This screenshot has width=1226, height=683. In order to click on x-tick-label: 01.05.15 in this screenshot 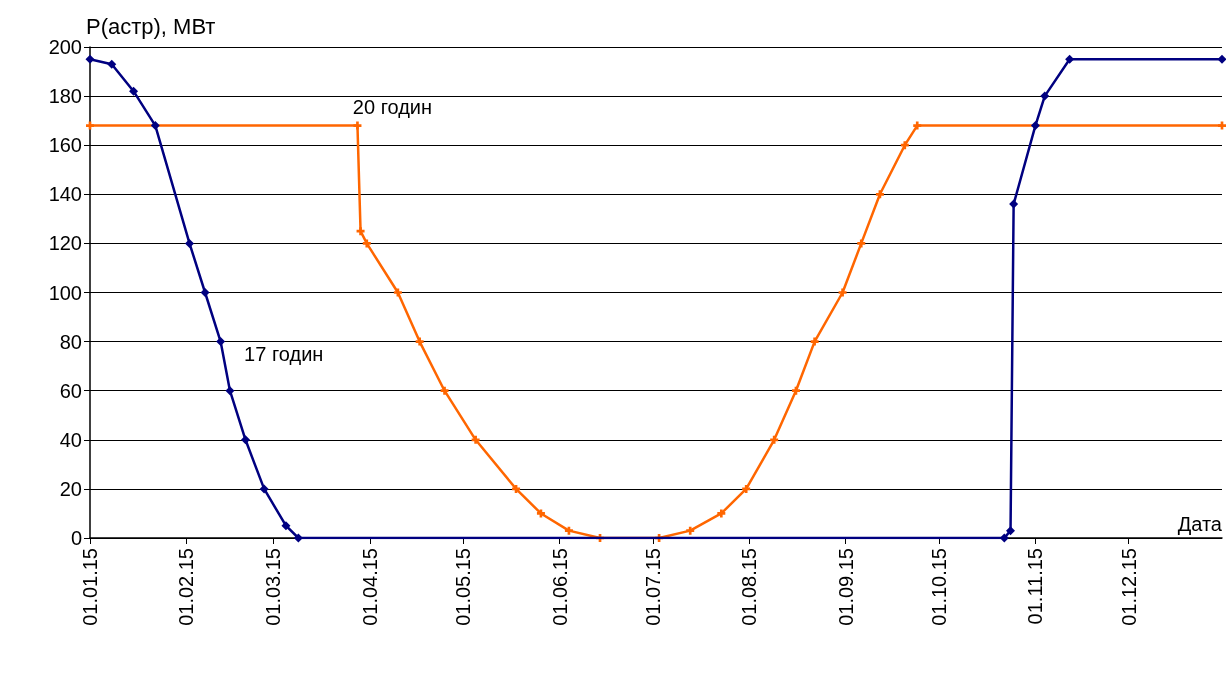, I will do `click(463, 587)`.